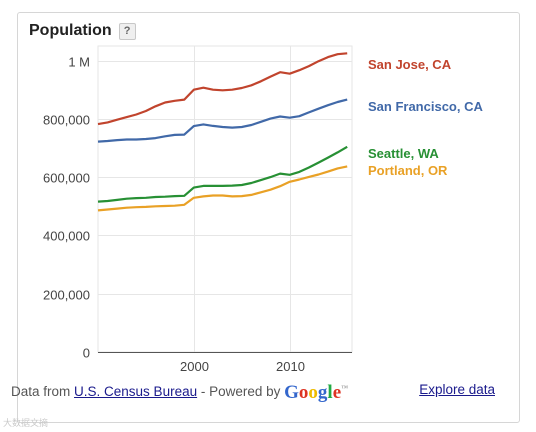 The width and height of the screenshot is (536, 432). What do you see at coordinates (403, 153) in the screenshot?
I see `series-label: Seattle, WA` at bounding box center [403, 153].